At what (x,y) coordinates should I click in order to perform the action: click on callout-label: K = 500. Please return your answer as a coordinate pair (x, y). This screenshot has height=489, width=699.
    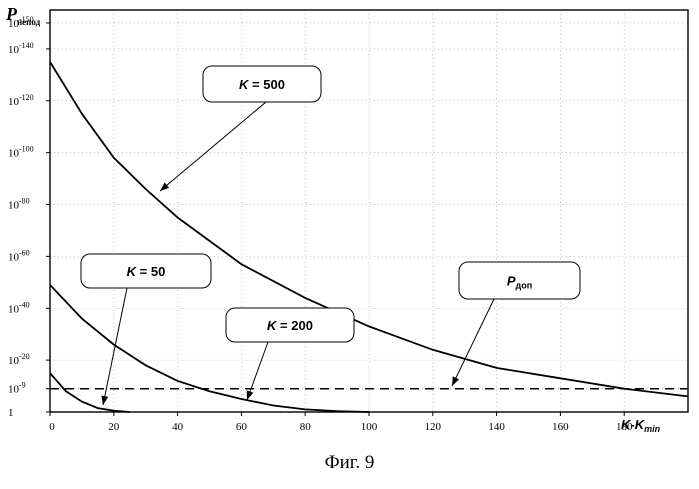
    Looking at the image, I should click on (262, 84).